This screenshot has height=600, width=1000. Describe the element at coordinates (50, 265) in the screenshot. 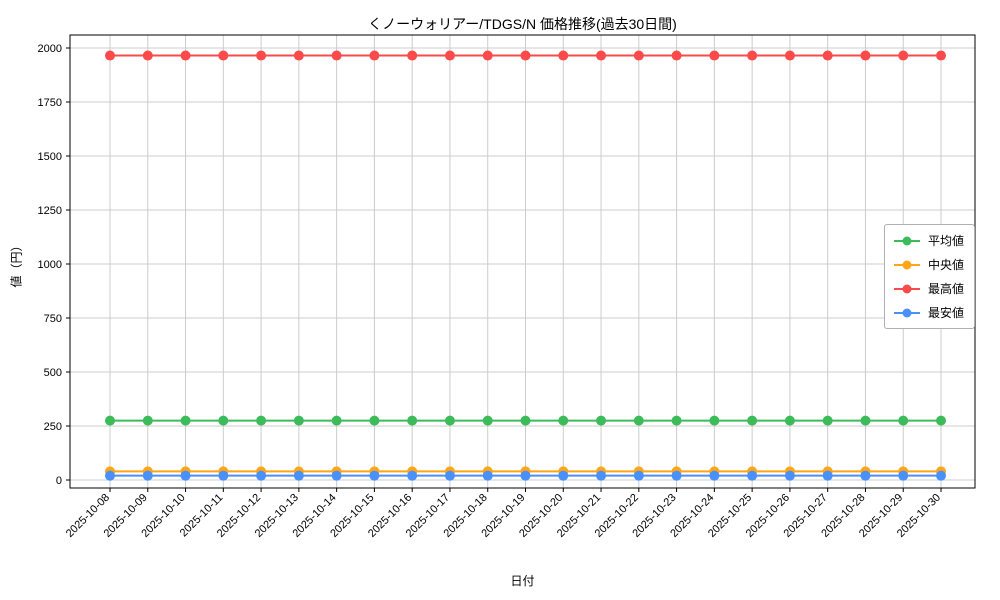

I see `y-tick-label: 1000` at that location.